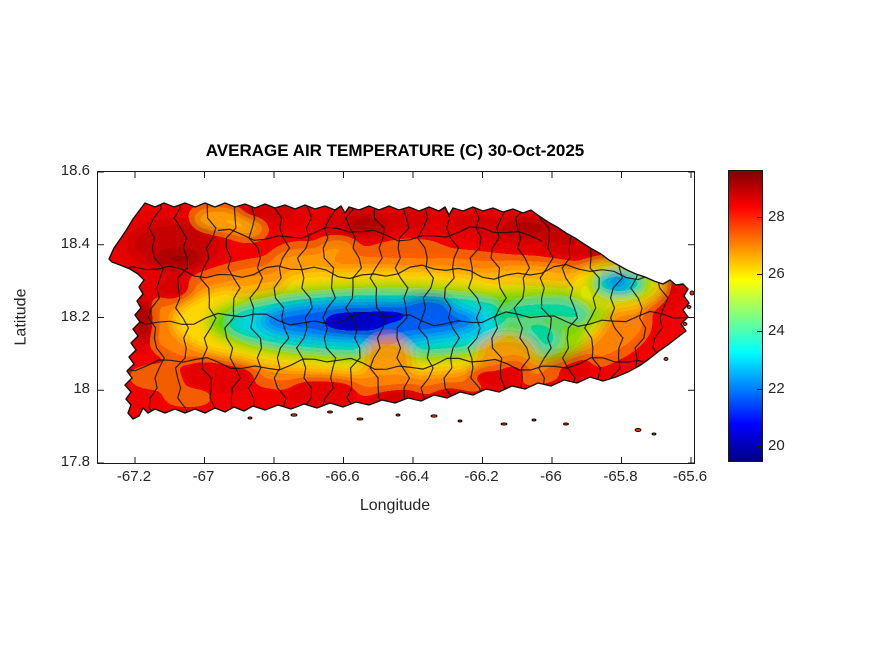  I want to click on y-axis-label-text: Latitude, so click(20, 316).